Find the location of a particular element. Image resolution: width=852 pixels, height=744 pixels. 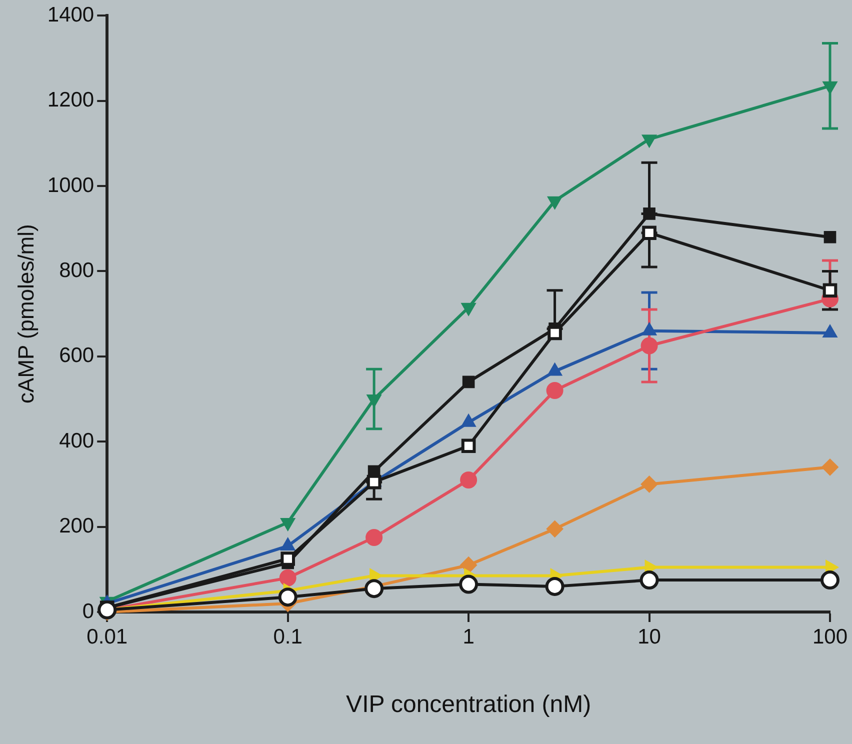

y-tick-label: 1000 is located at coordinates (70, 185).